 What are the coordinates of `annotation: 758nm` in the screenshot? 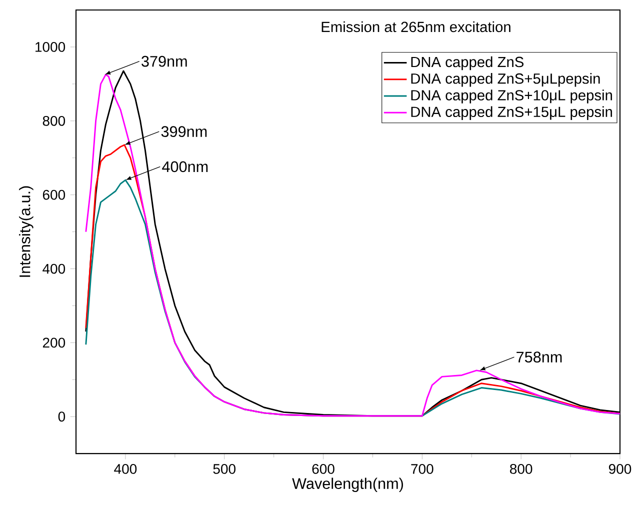 It's located at (539, 357).